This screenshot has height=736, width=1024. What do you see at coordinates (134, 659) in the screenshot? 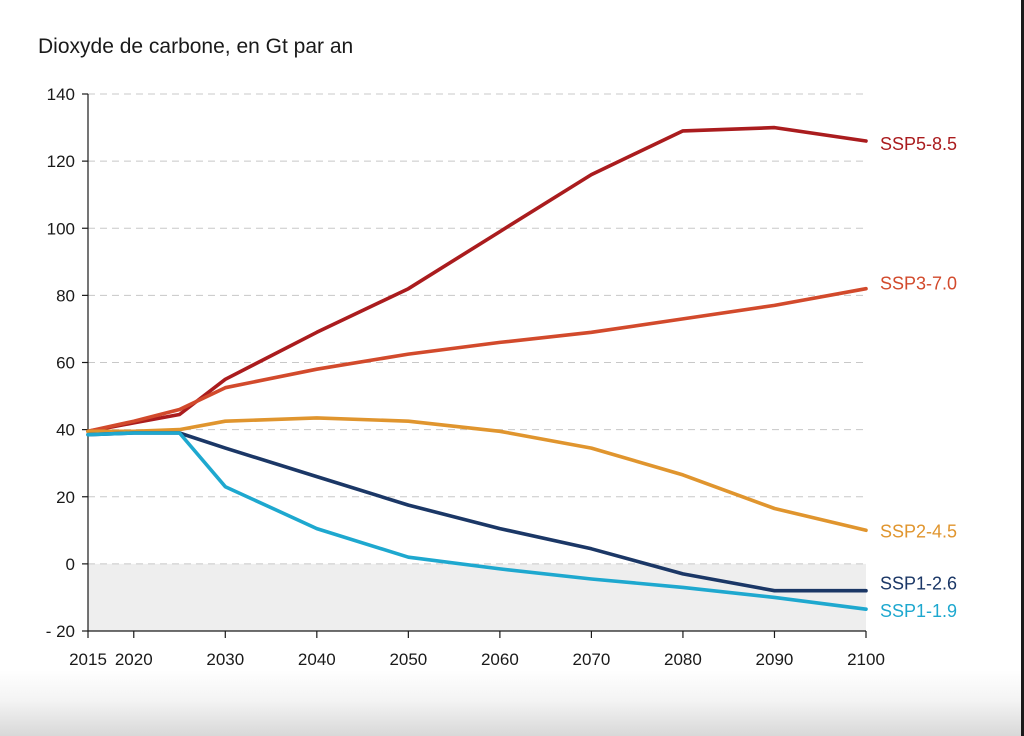
I see `x-tick-label: 2020` at bounding box center [134, 659].